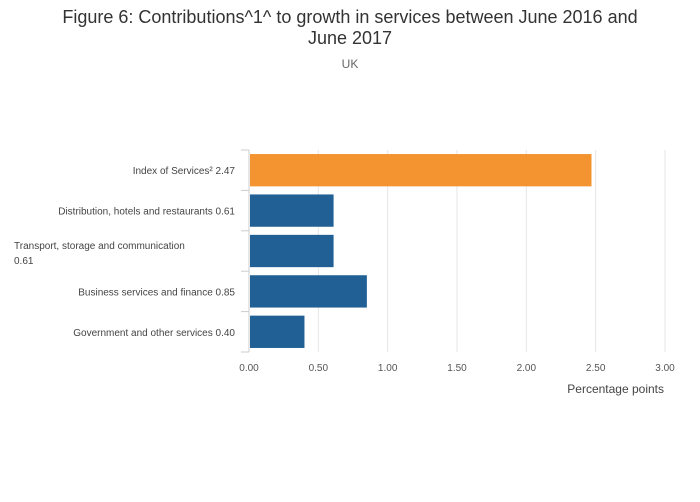 The height and width of the screenshot is (502, 700). Describe the element at coordinates (154, 333) in the screenshot. I see `category-label: Government and other services 0.40` at that location.